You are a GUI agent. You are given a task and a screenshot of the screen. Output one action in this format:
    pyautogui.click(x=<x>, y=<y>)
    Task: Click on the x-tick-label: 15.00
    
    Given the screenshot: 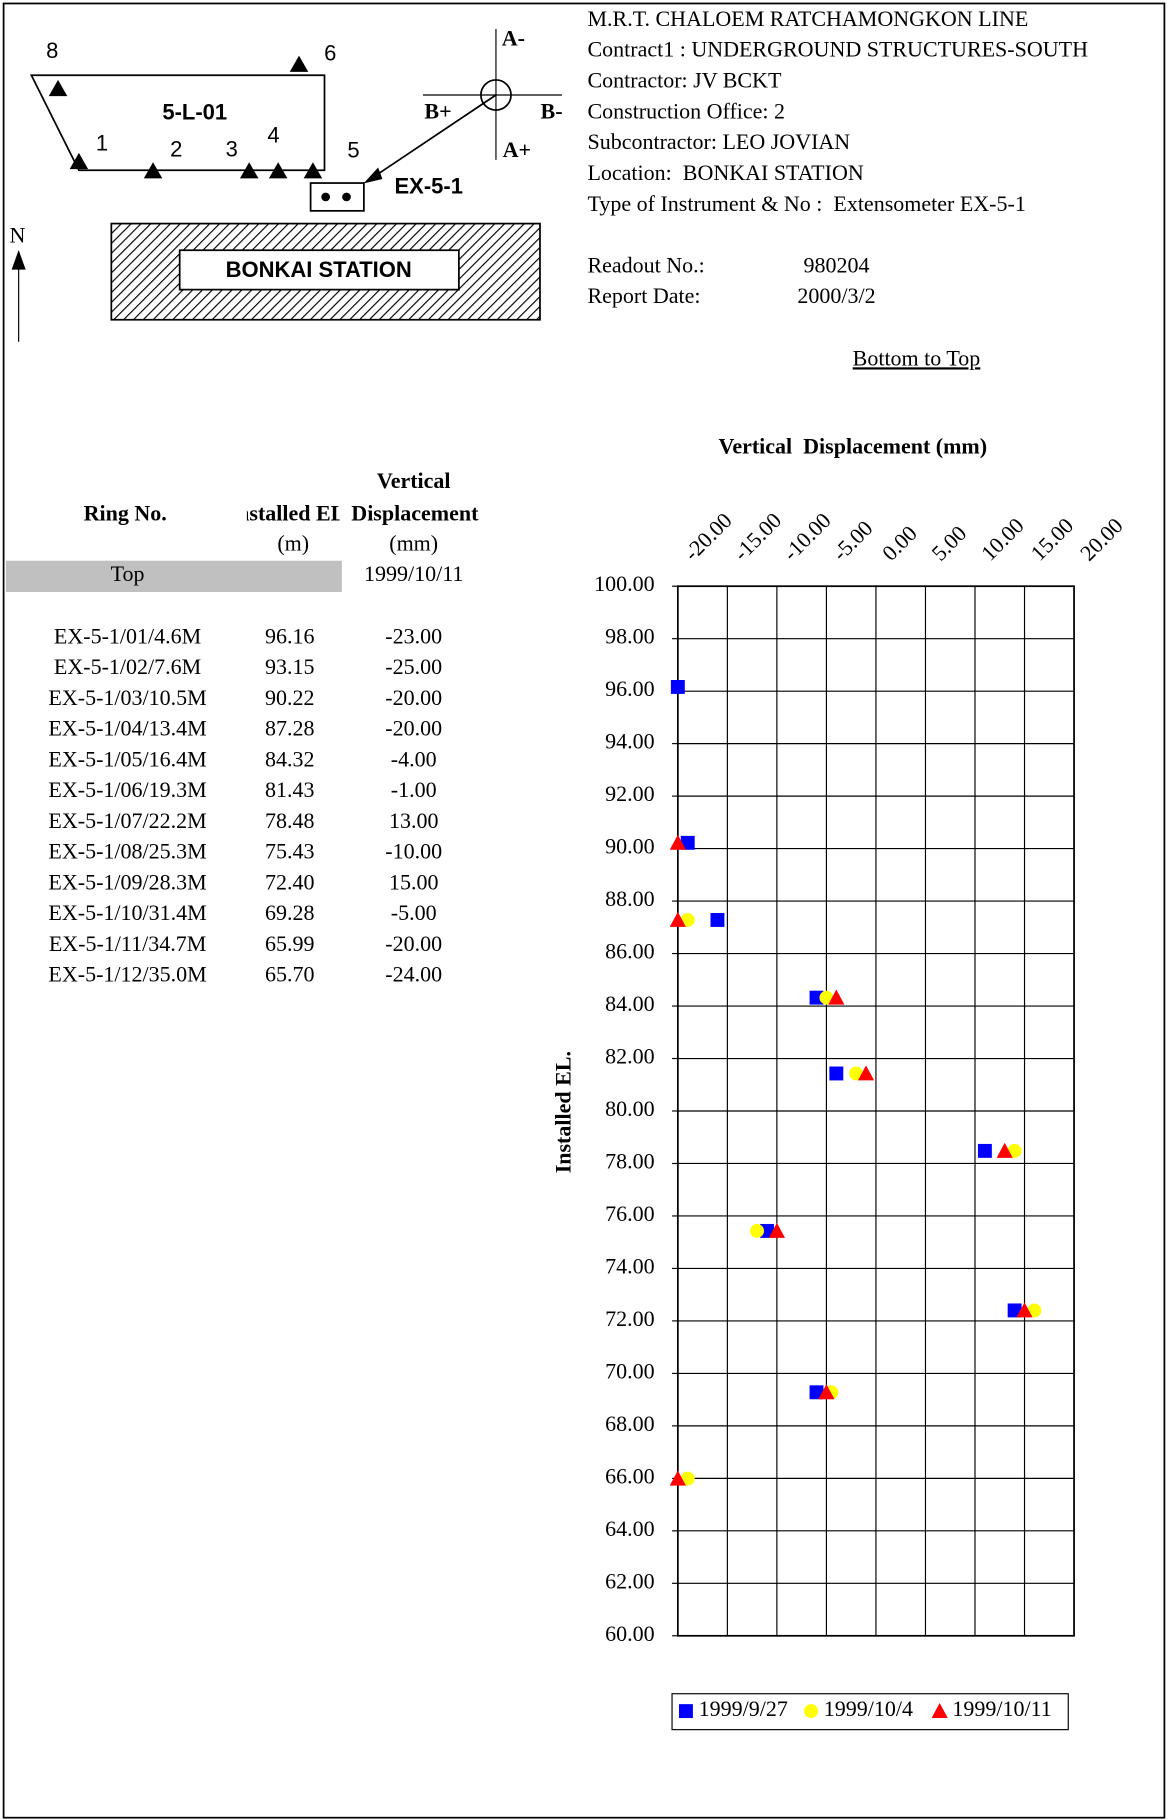 What is the action you would take?
    pyautogui.click(x=1052, y=539)
    